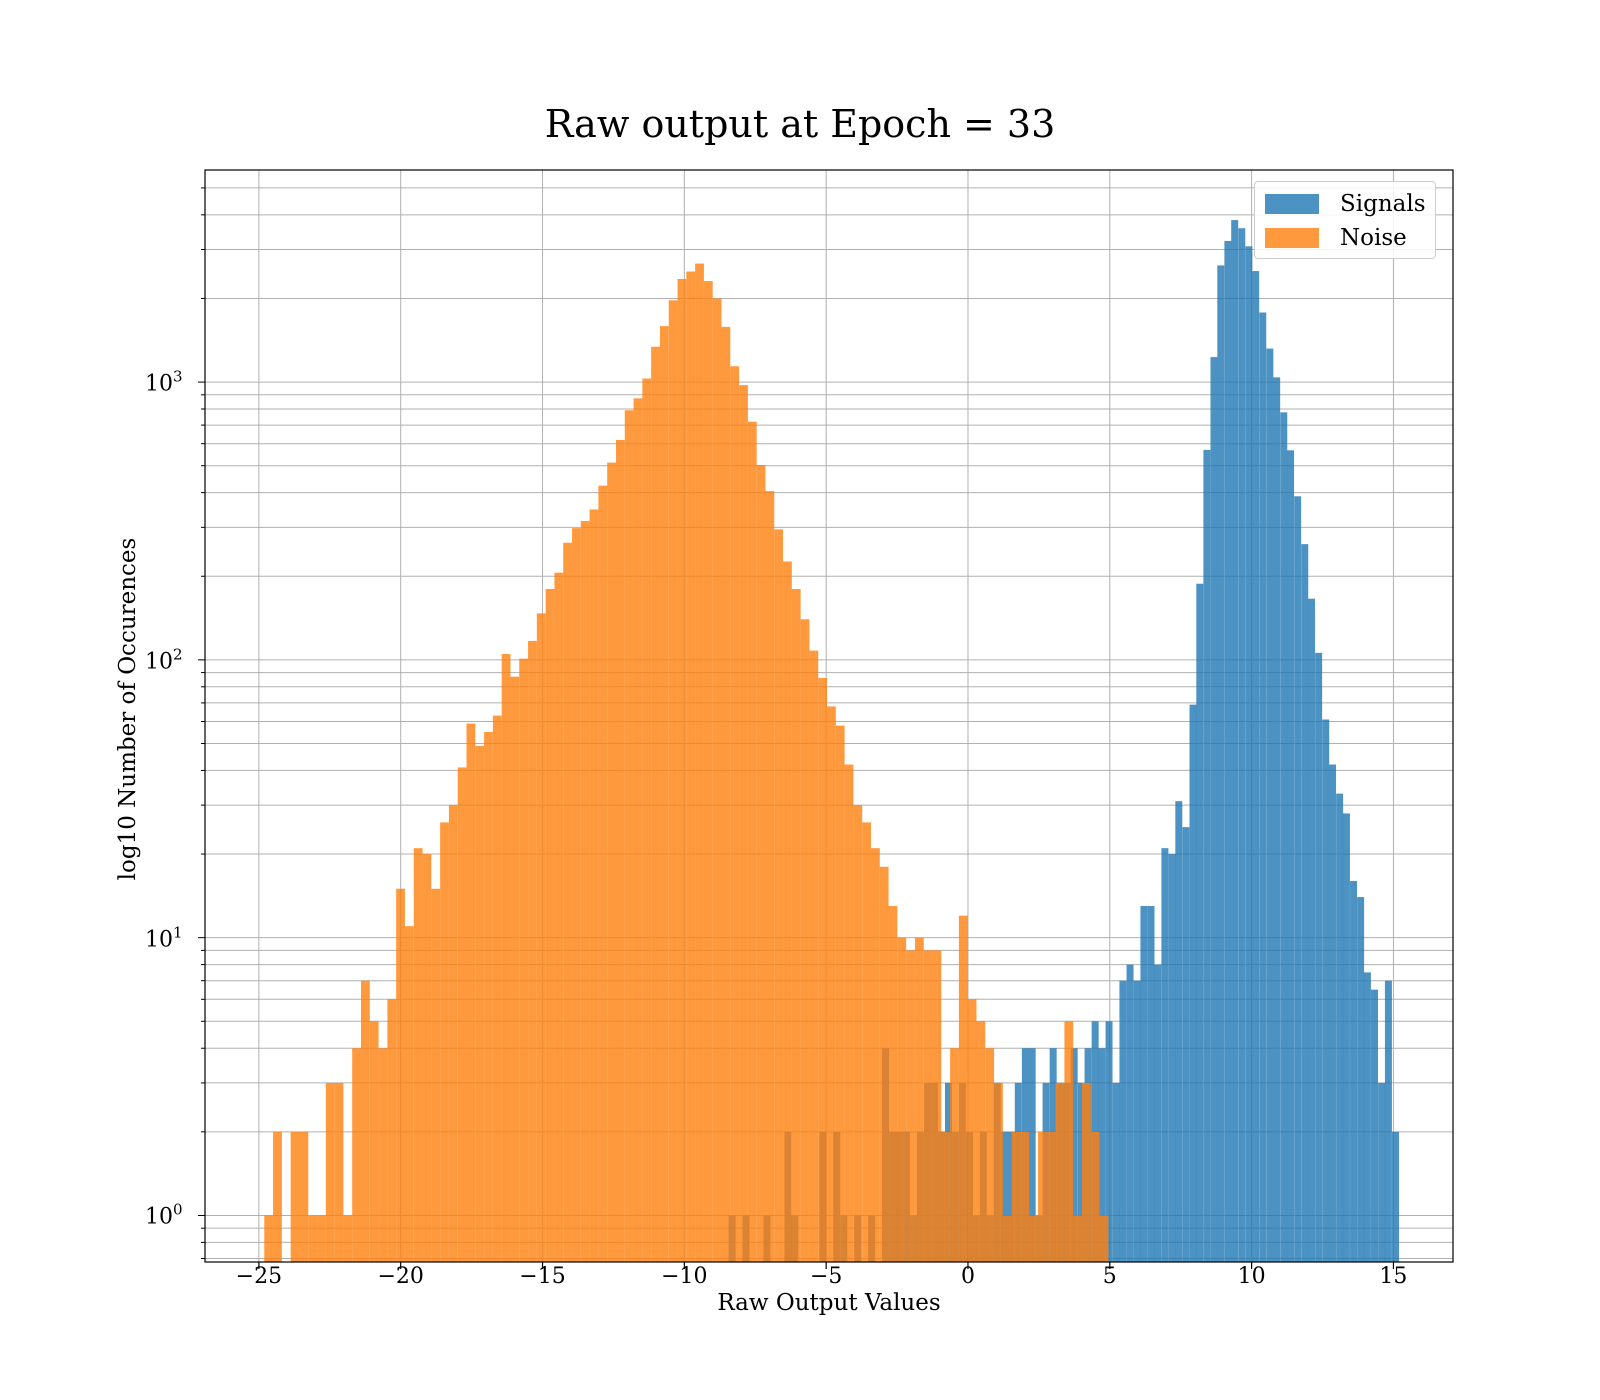  I want to click on legend-label-signals: Signals, so click(1383, 204).